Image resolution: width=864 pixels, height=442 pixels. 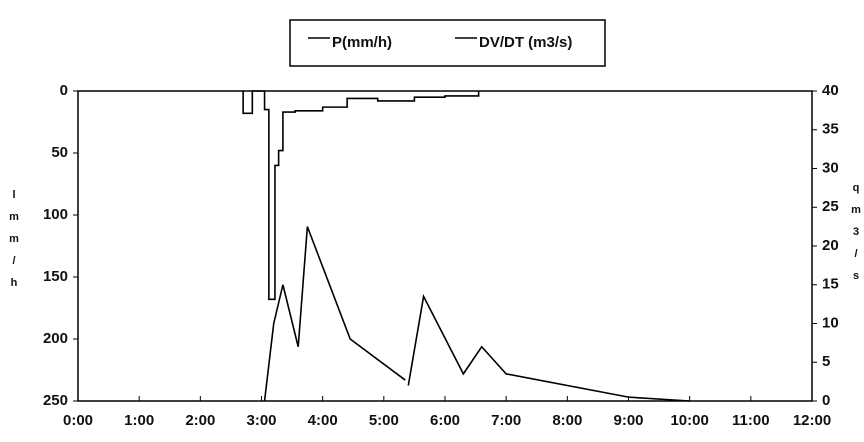 What do you see at coordinates (323, 420) in the screenshot?
I see `x-tick-label: 4:00` at bounding box center [323, 420].